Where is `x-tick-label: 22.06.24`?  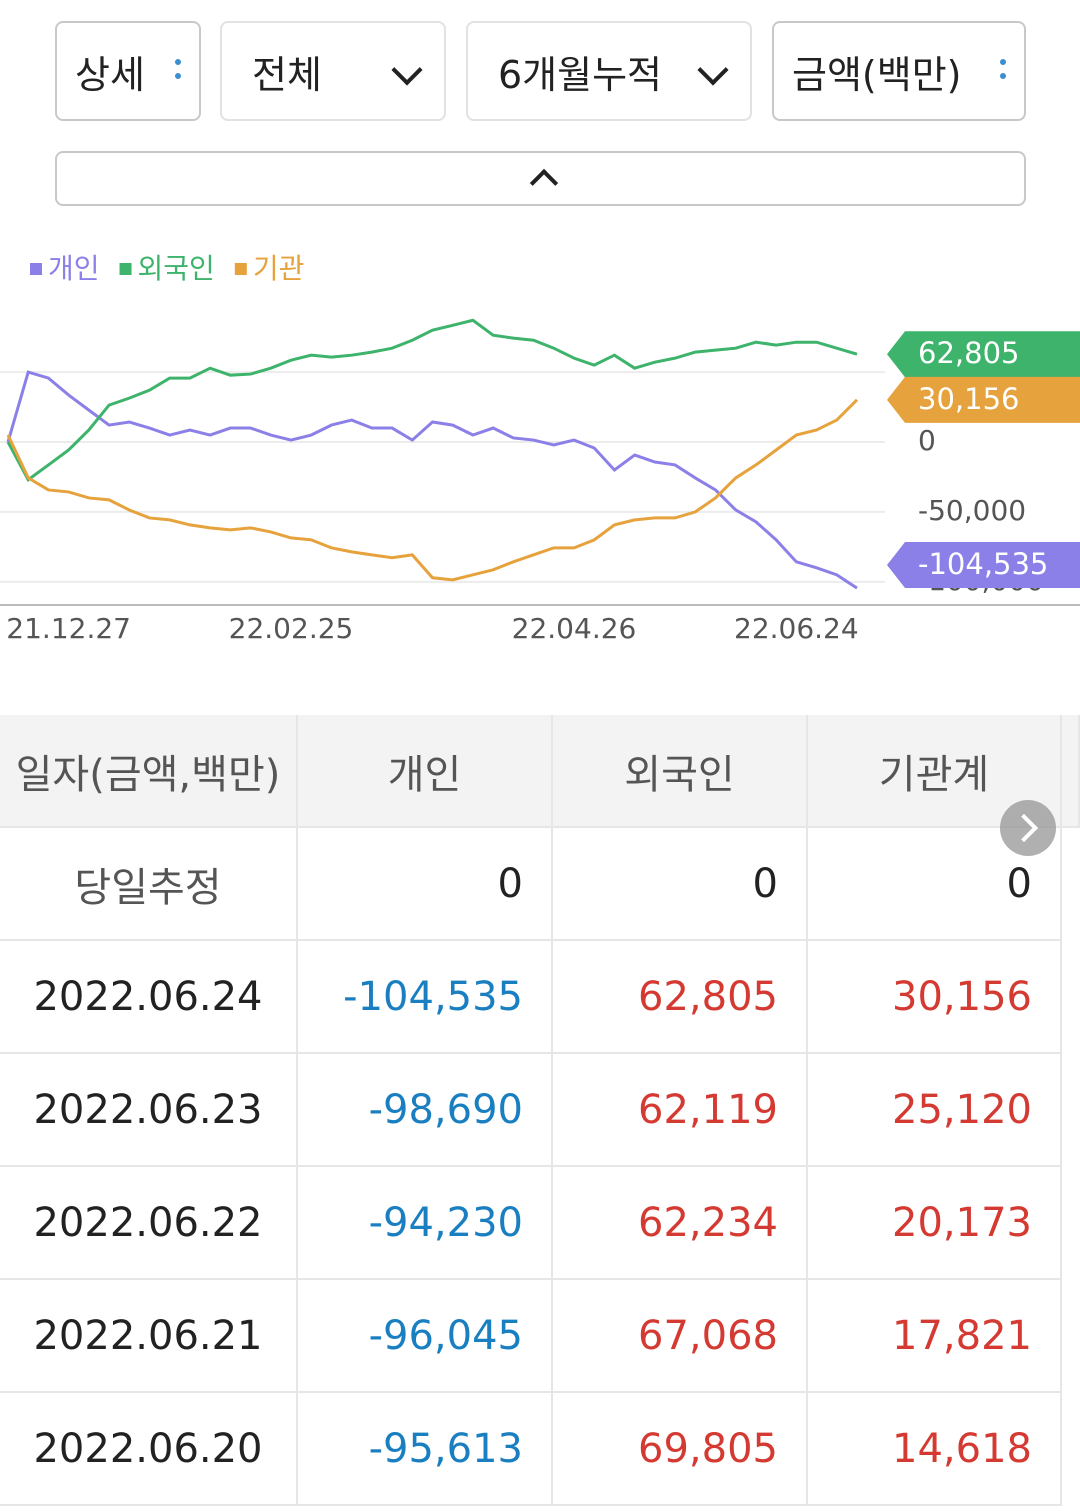 x-tick-label: 22.06.24 is located at coordinates (796, 628).